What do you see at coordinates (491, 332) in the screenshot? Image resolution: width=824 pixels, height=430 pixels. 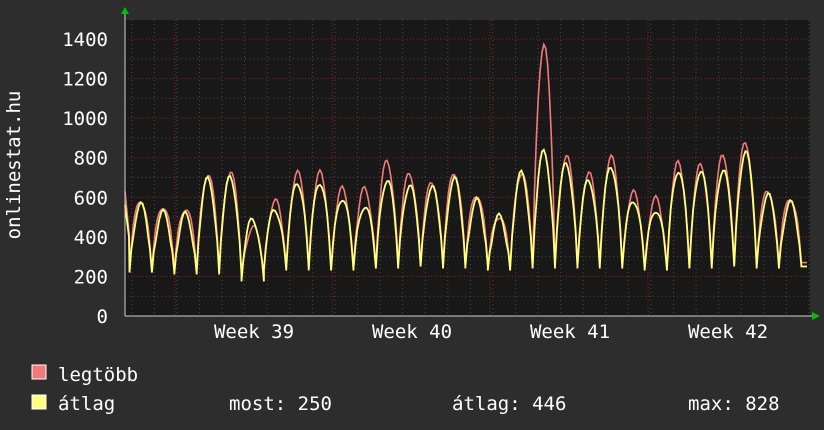 I see `x-tick-labels: Week 39 Week 40 Week 41 Week 42` at bounding box center [491, 332].